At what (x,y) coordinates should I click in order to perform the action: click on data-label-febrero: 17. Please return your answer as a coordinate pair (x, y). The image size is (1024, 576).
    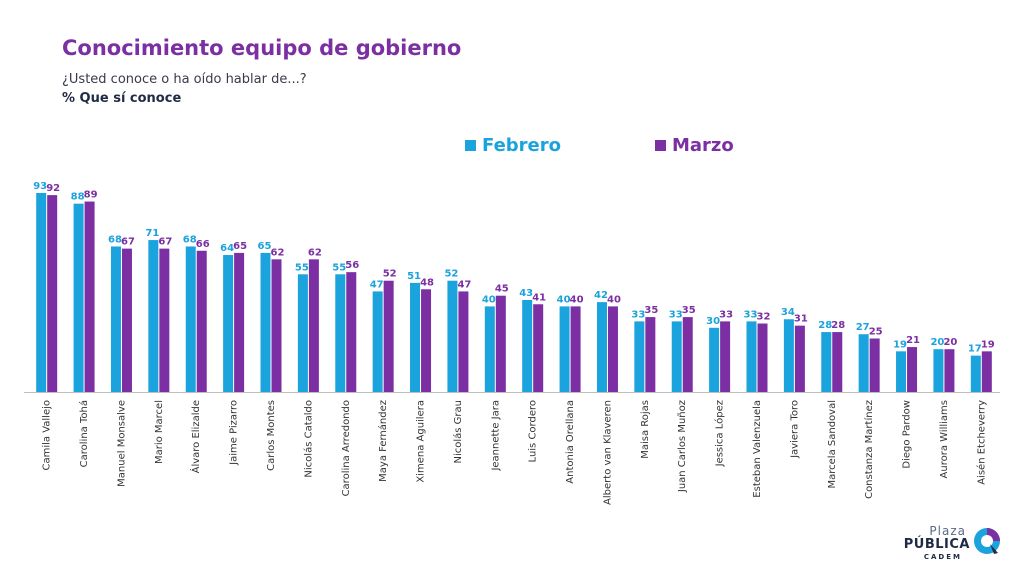
    Looking at the image, I should click on (975, 349).